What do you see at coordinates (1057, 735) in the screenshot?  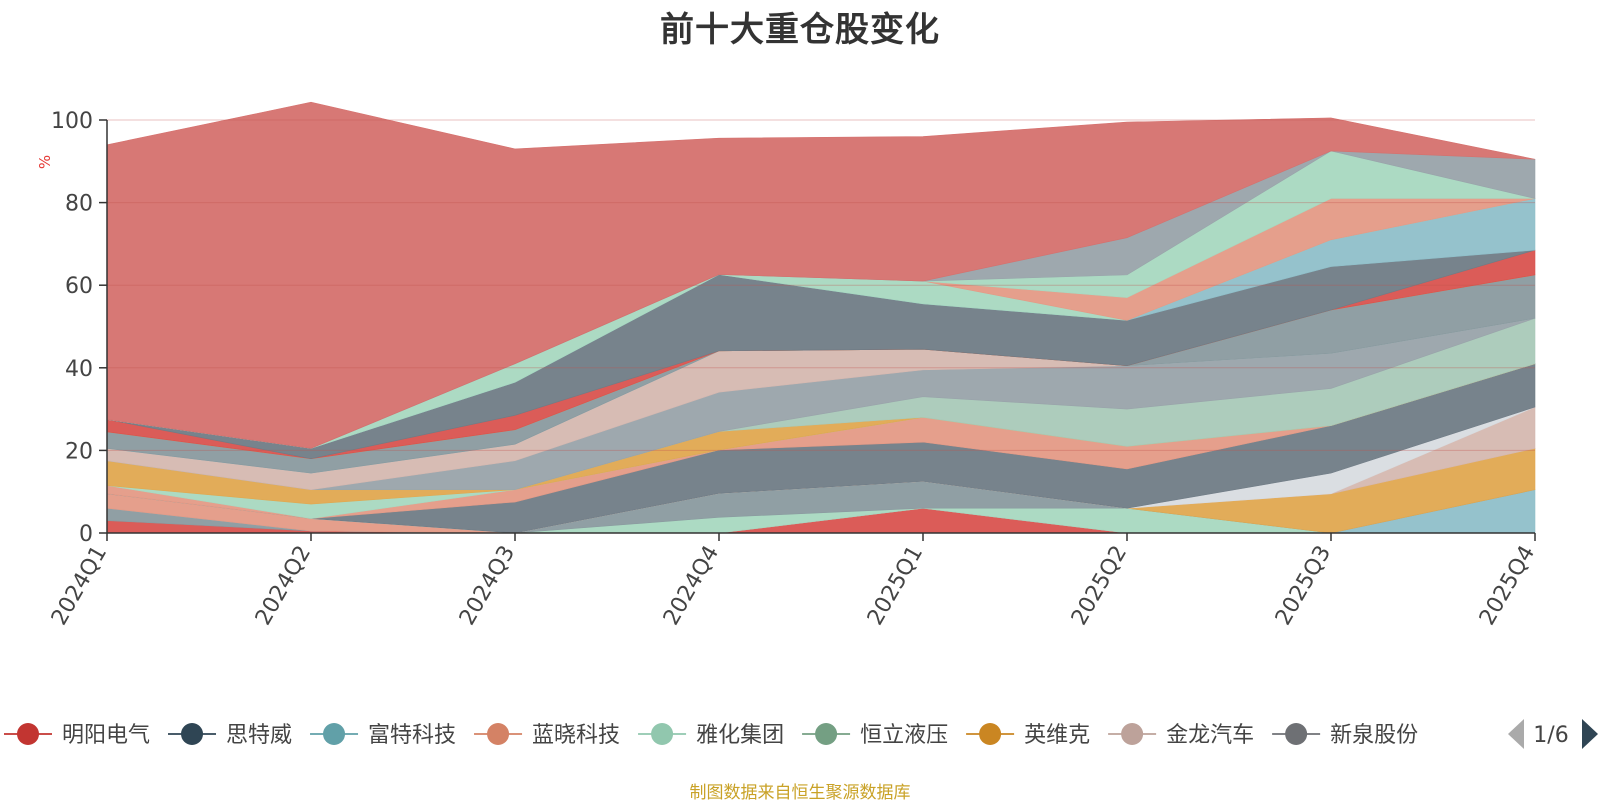 I see `legend-label: 英维克` at bounding box center [1057, 735].